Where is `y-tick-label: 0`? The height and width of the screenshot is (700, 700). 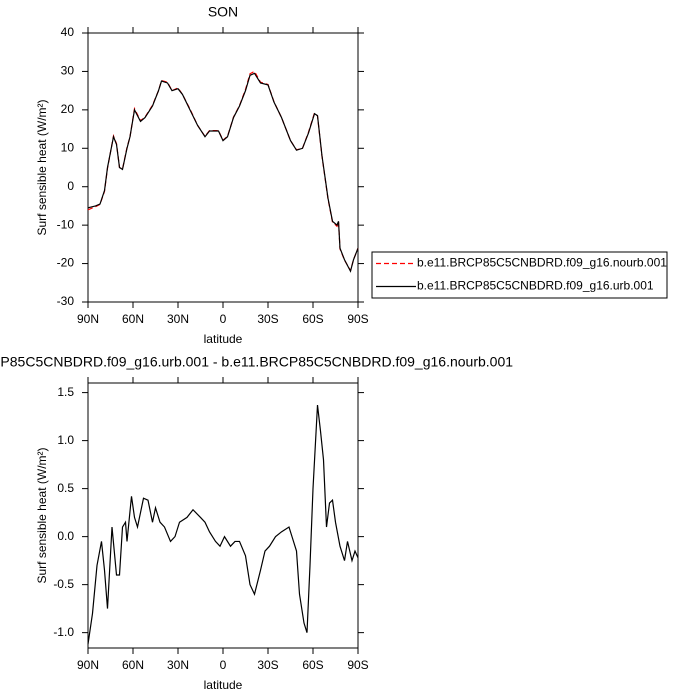
y-tick-label: 0 is located at coordinates (70, 186).